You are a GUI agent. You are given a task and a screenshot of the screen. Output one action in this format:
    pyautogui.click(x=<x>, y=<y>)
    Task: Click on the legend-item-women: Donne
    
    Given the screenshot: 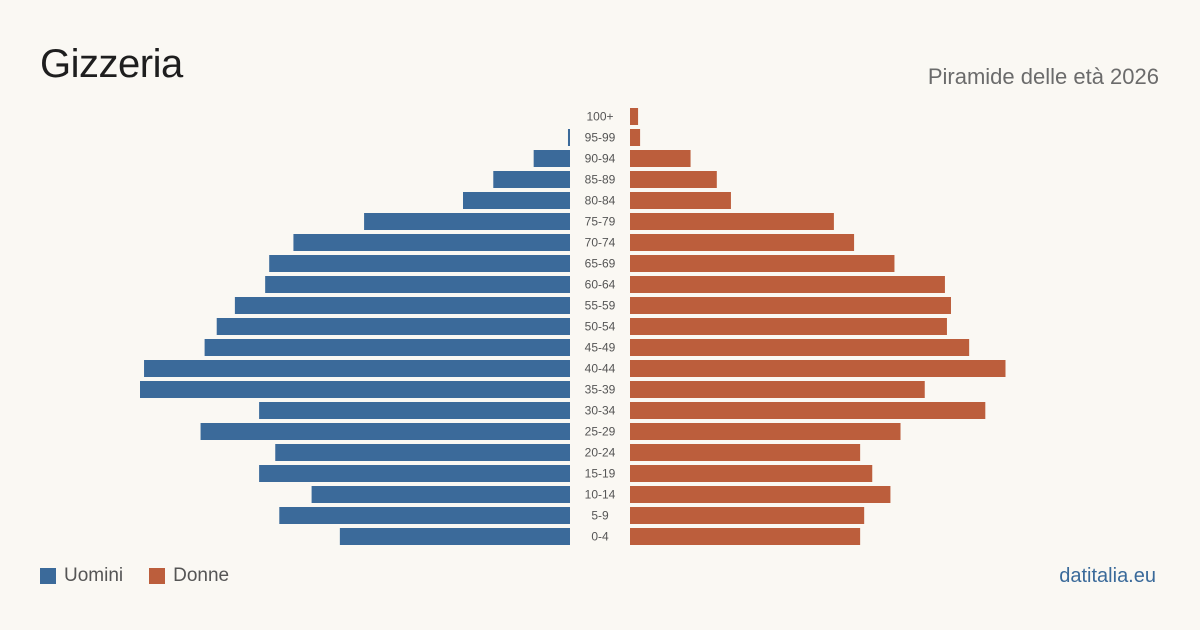 What is the action you would take?
    pyautogui.click(x=189, y=576)
    